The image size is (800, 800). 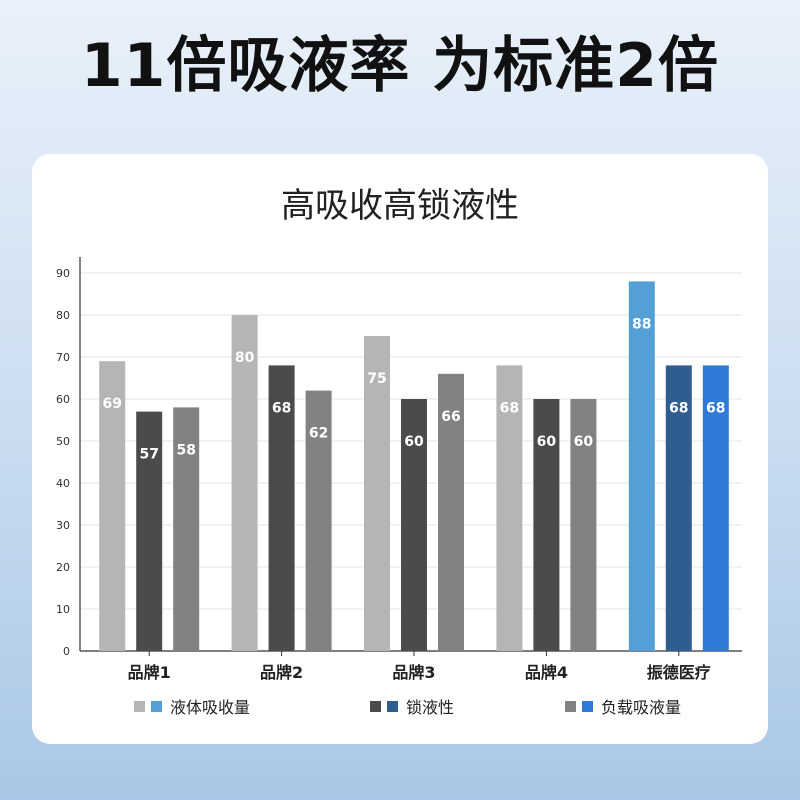 I want to click on y-tick-label: 10, so click(x=63, y=609).